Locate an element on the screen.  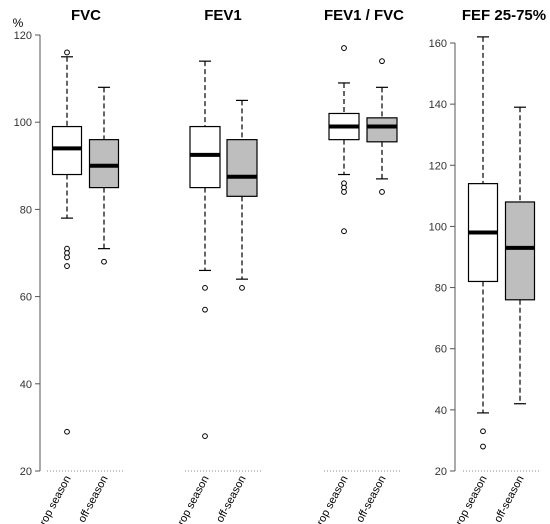
y-tick-label: 160 is located at coordinates (438, 44).